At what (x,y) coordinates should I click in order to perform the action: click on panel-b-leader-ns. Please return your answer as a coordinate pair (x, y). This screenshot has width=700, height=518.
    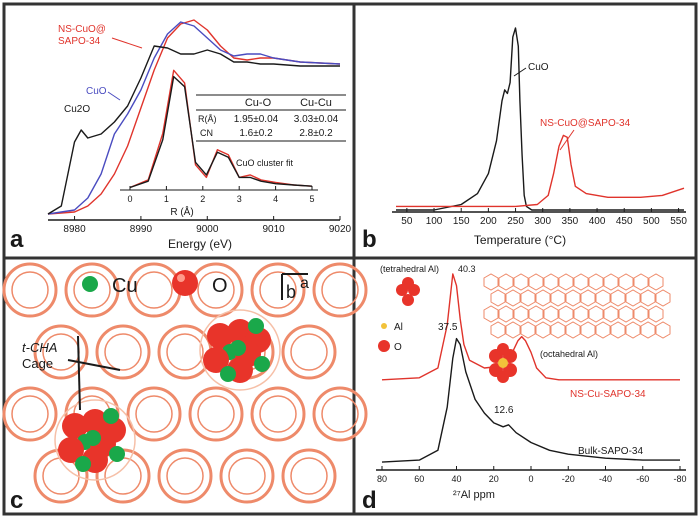
    Looking at the image, I should click on (567, 140).